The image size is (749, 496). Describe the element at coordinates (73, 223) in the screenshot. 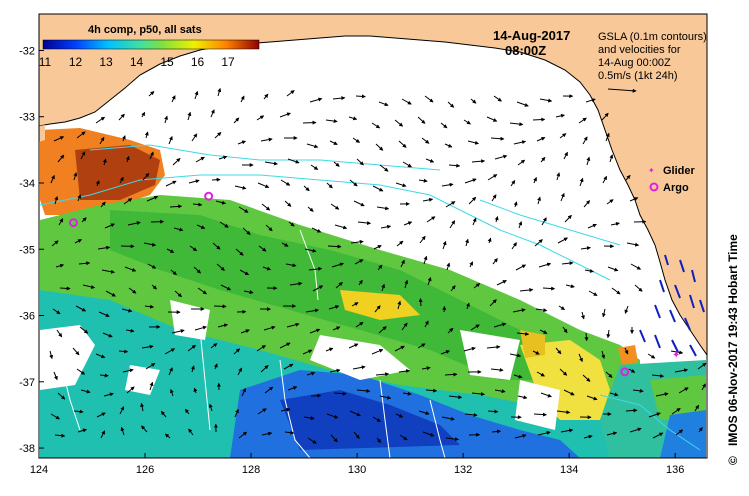

I see `argo-marker` at that location.